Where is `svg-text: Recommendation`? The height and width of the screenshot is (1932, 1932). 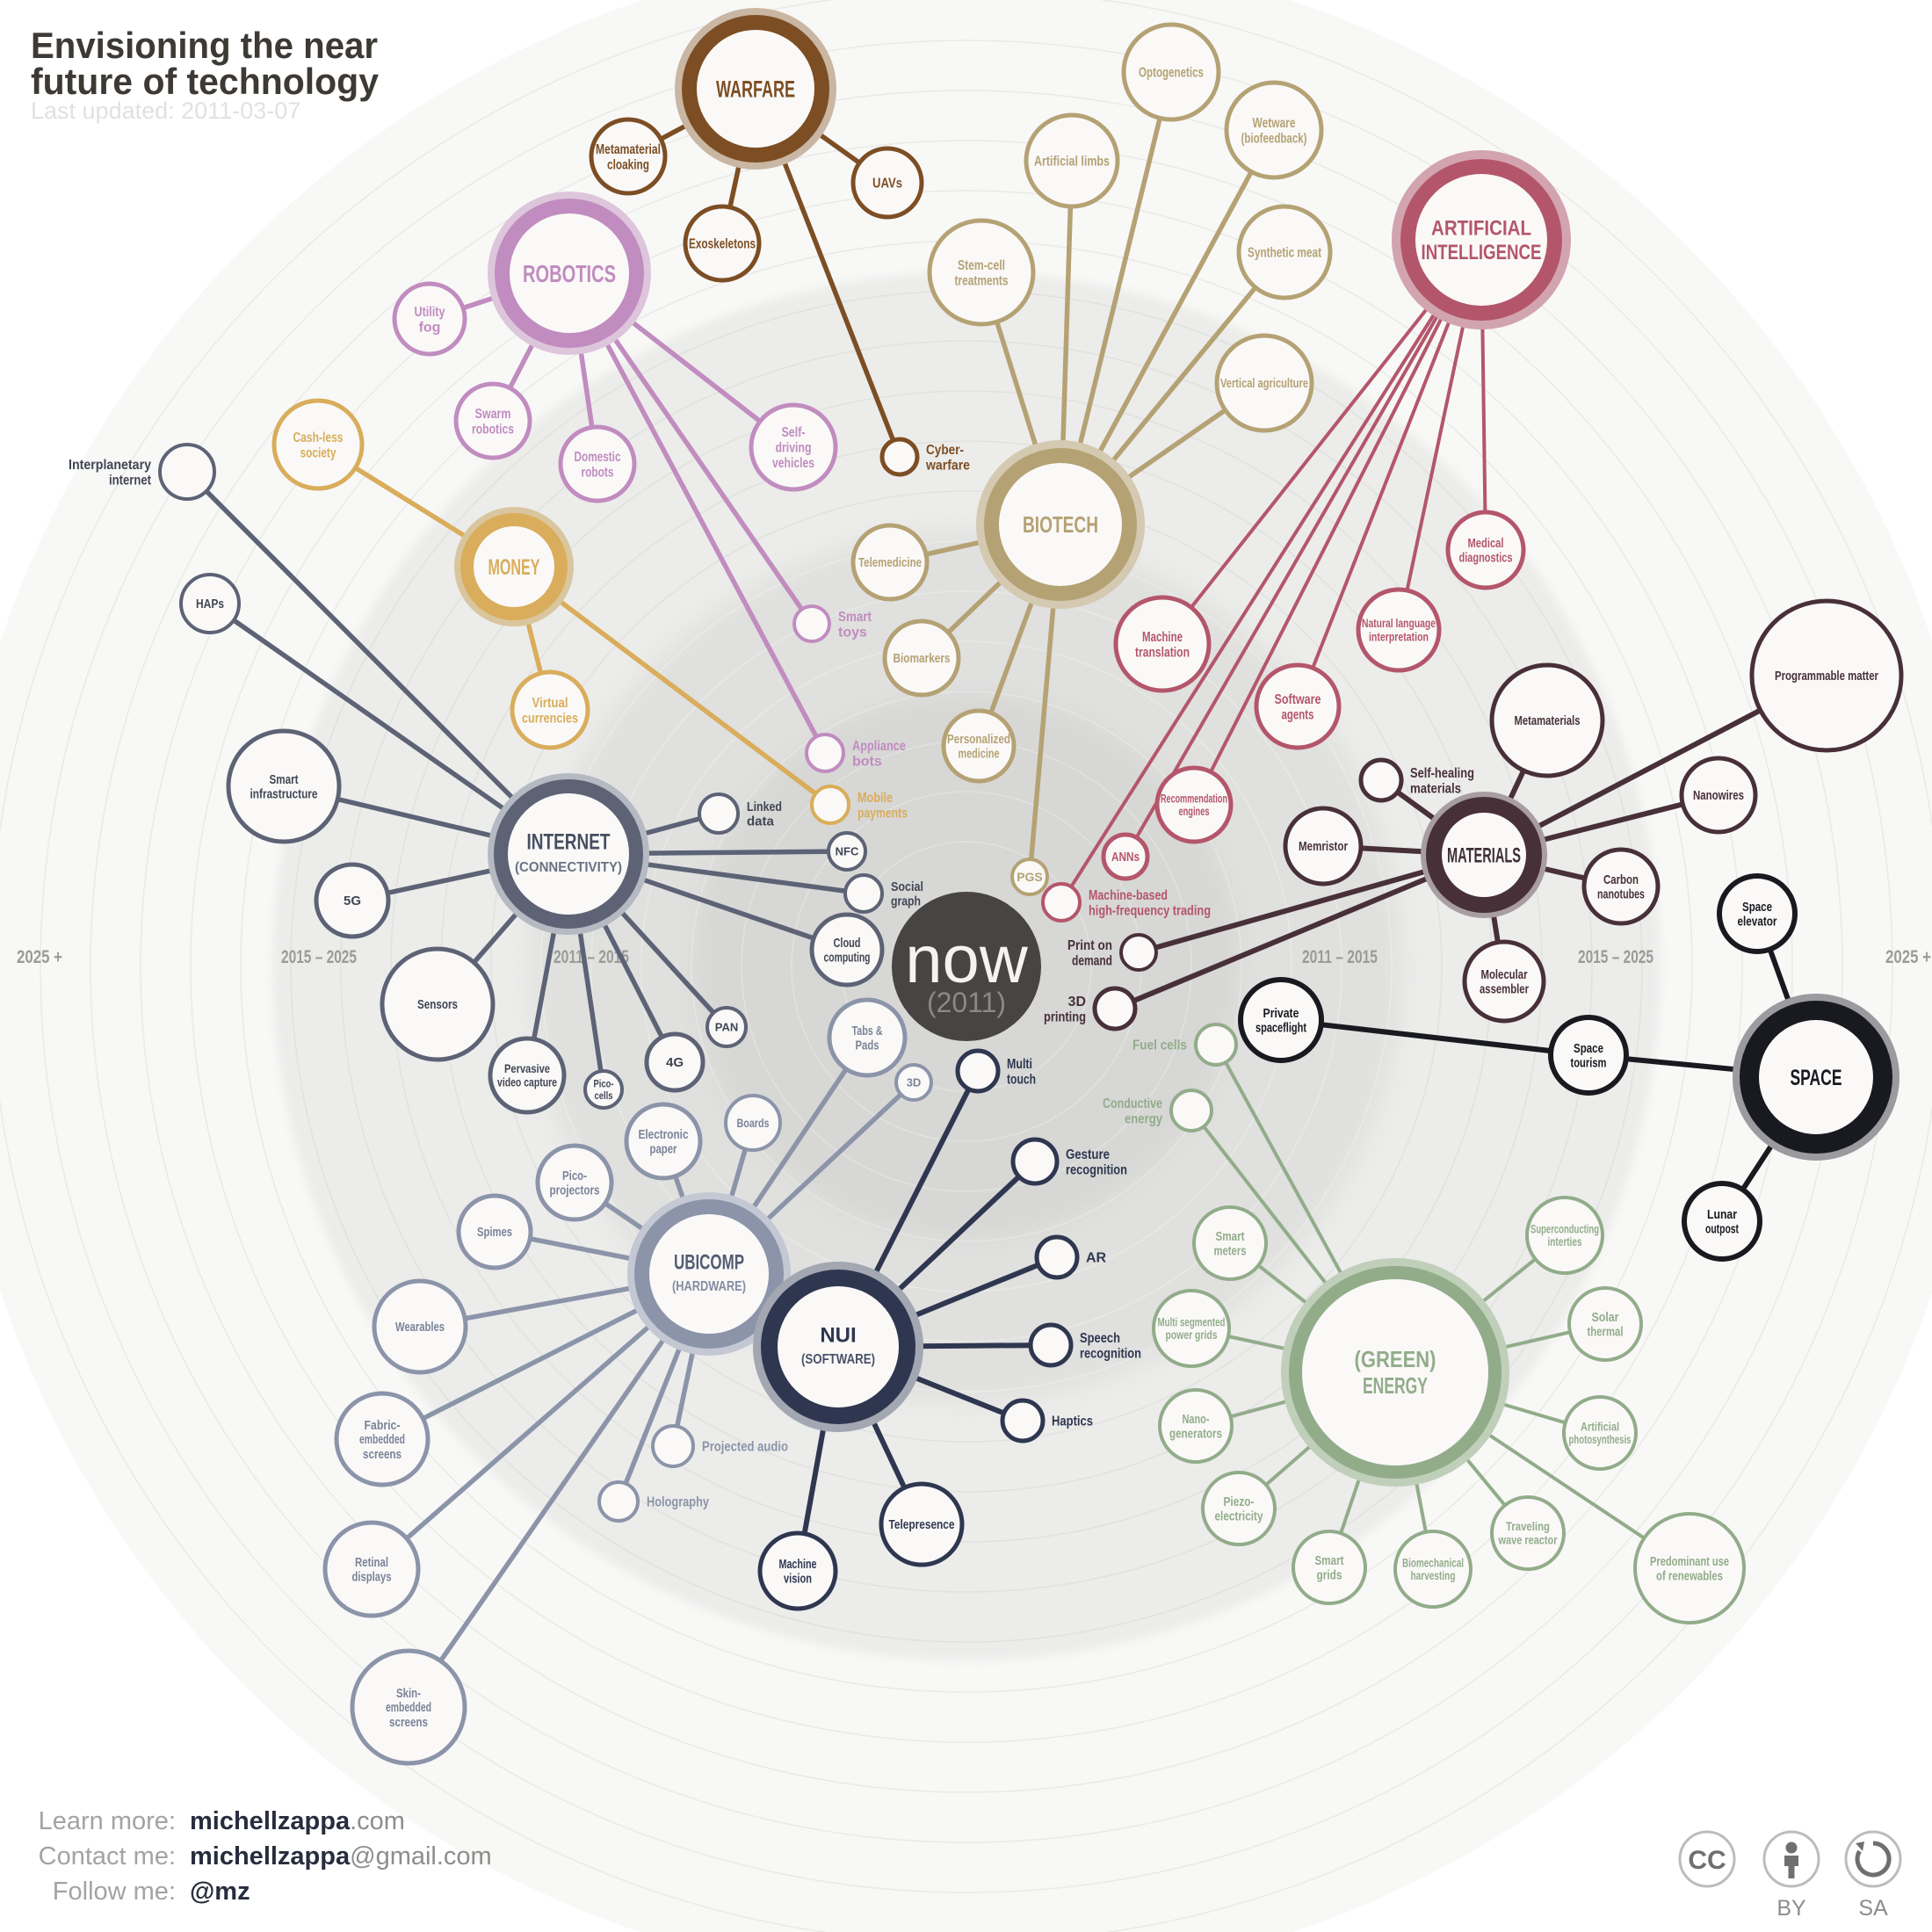
svg-text: Recommendation is located at coordinates (1194, 798).